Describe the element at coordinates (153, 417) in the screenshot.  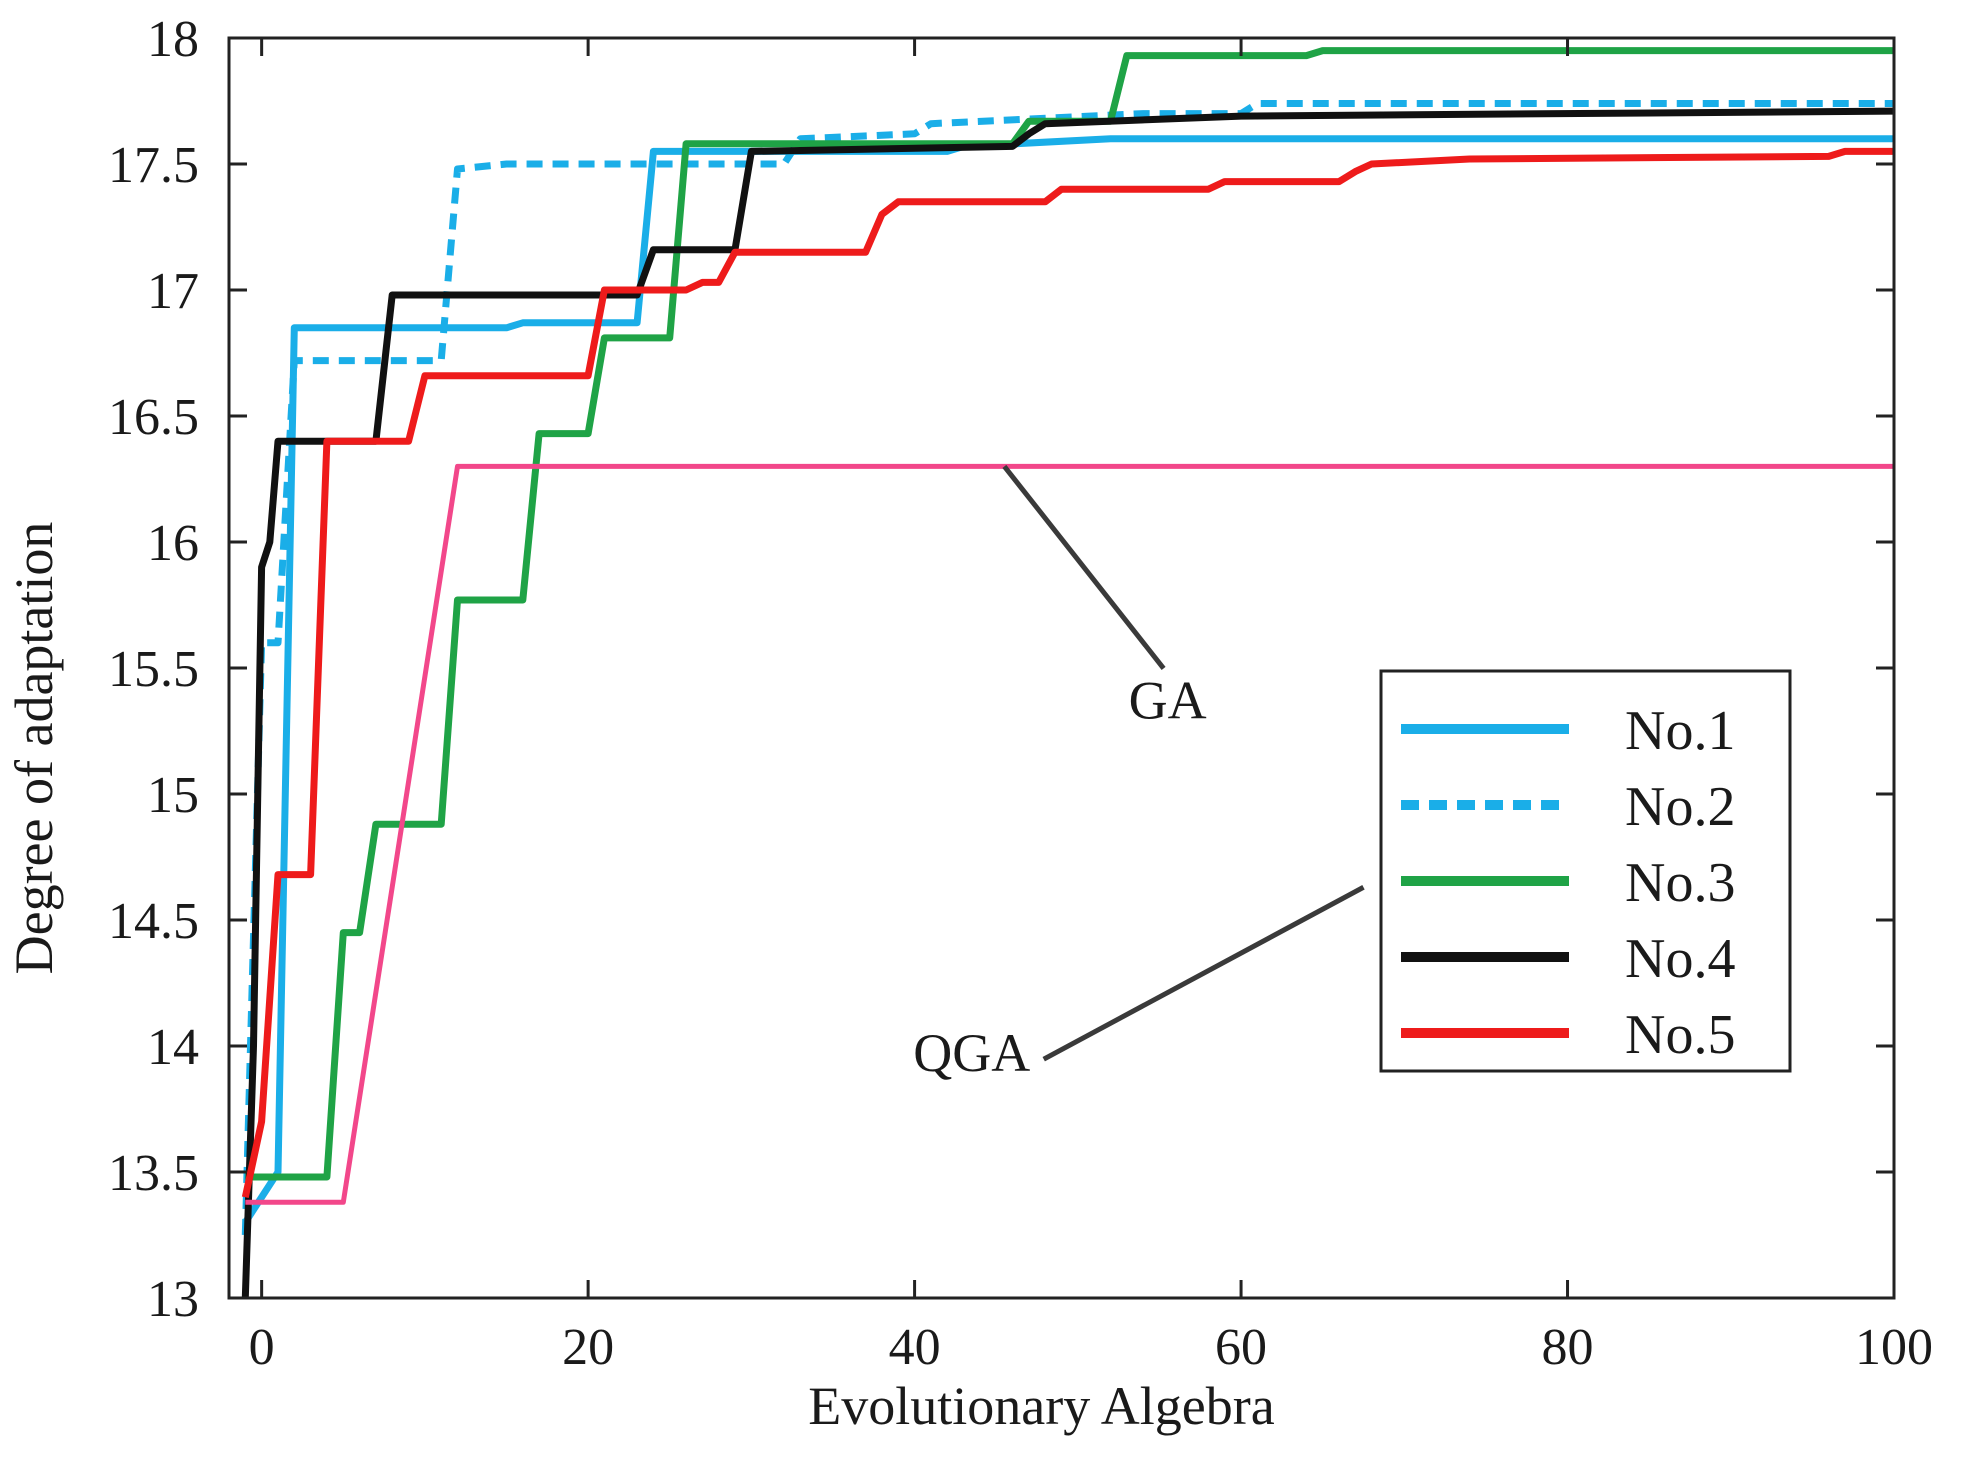
I see `y-tick-label: 16.5` at that location.